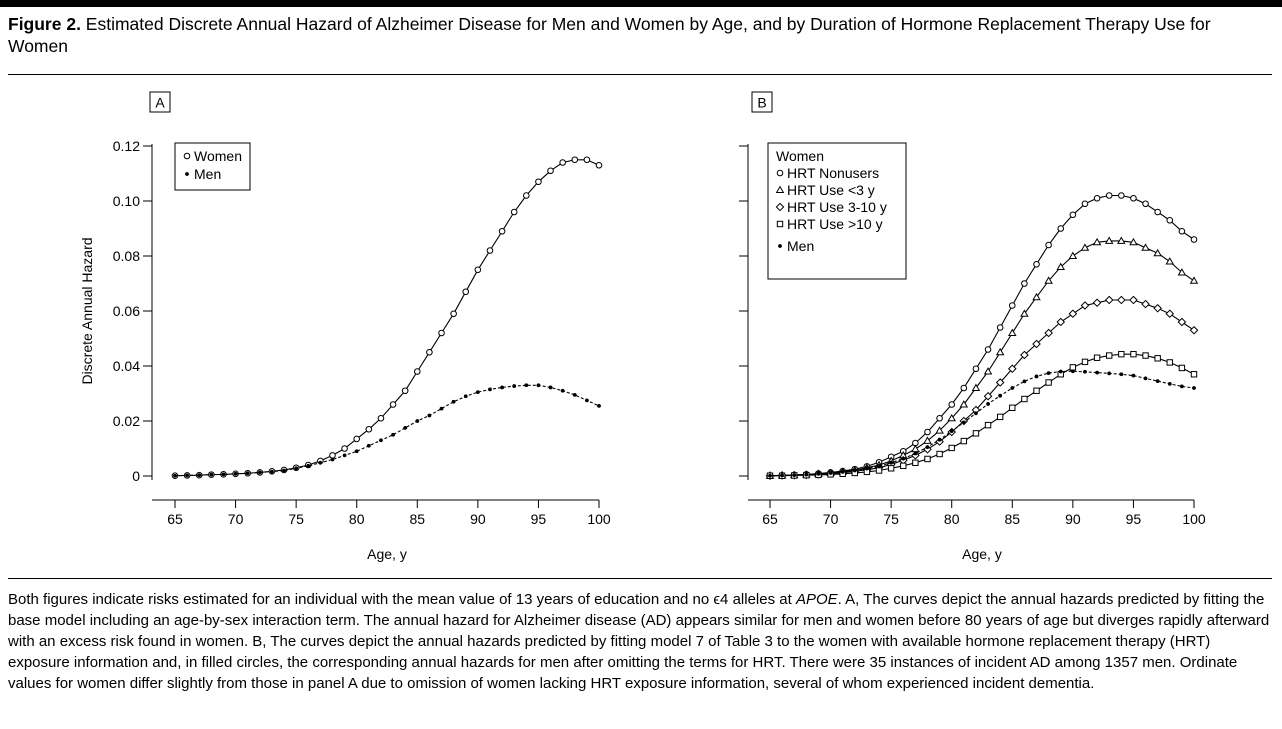 This screenshot has height=729, width=1282. Describe the element at coordinates (831, 519) in the screenshot. I see `x-tick-label: 70` at that location.